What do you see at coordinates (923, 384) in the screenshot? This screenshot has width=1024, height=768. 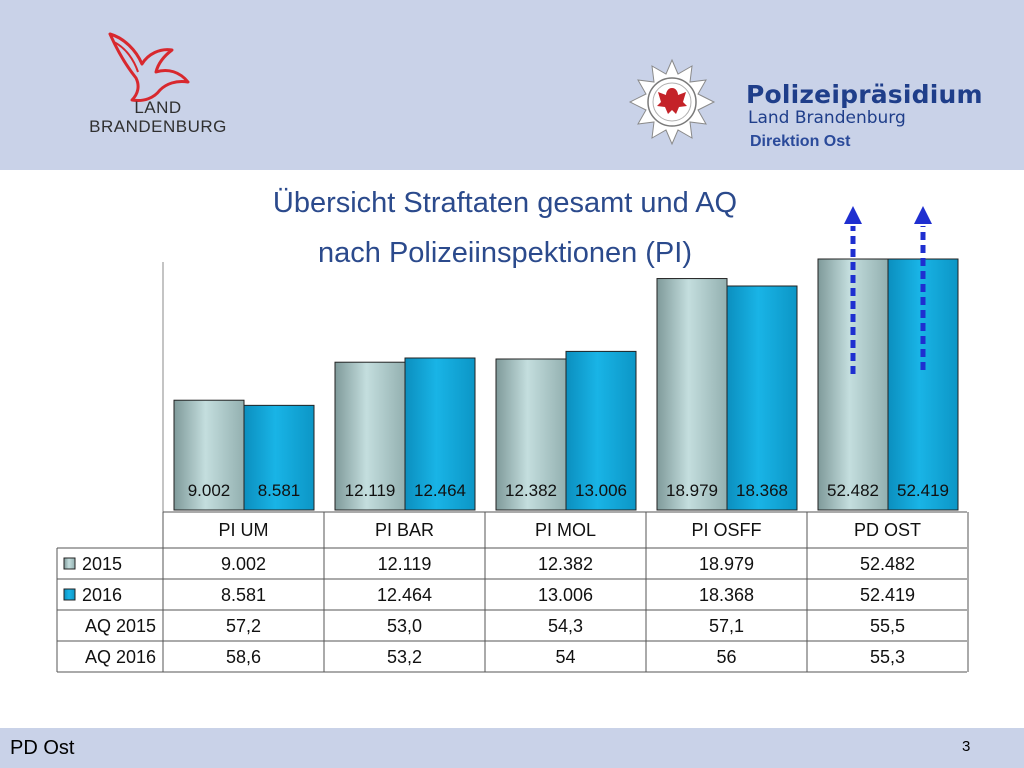 I see `bar-2016-pd-ost` at bounding box center [923, 384].